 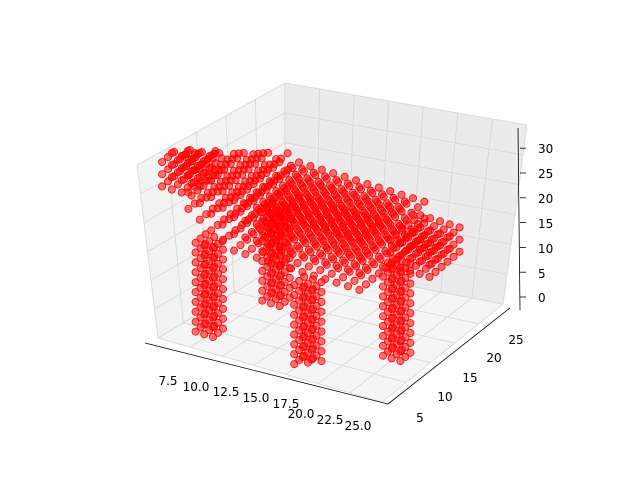 What do you see at coordinates (469, 378) in the screenshot?
I see `y-tick-label: 15` at bounding box center [469, 378].